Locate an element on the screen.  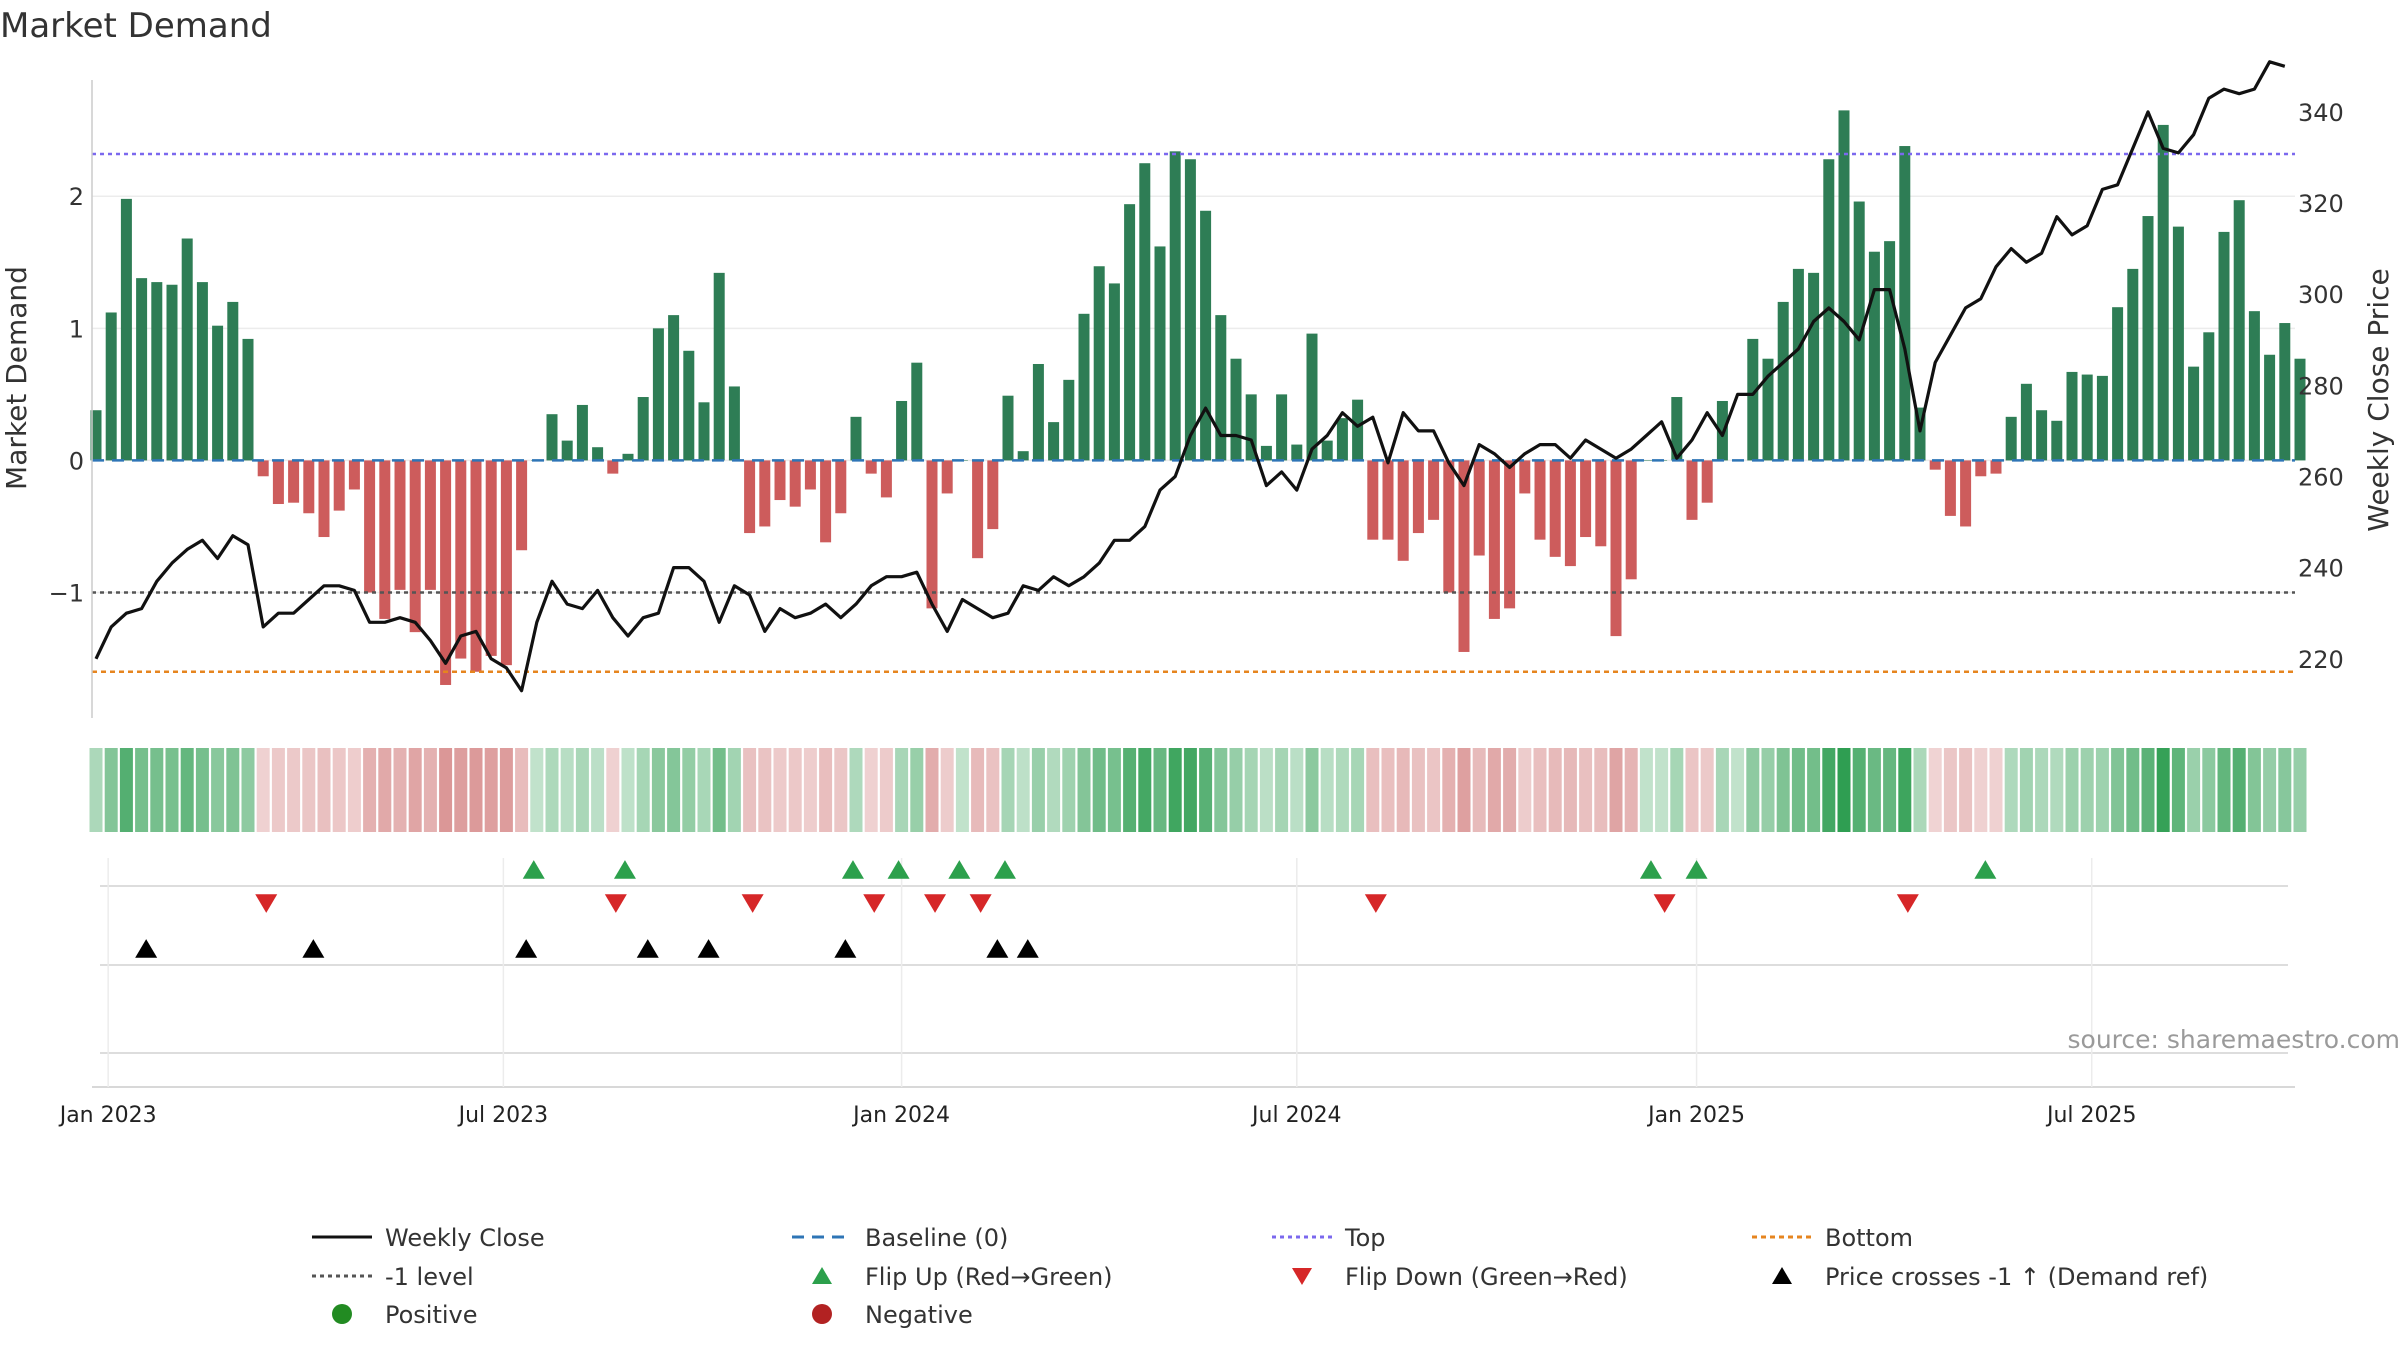
left-tick-label: 0 is located at coordinates (76, 461).